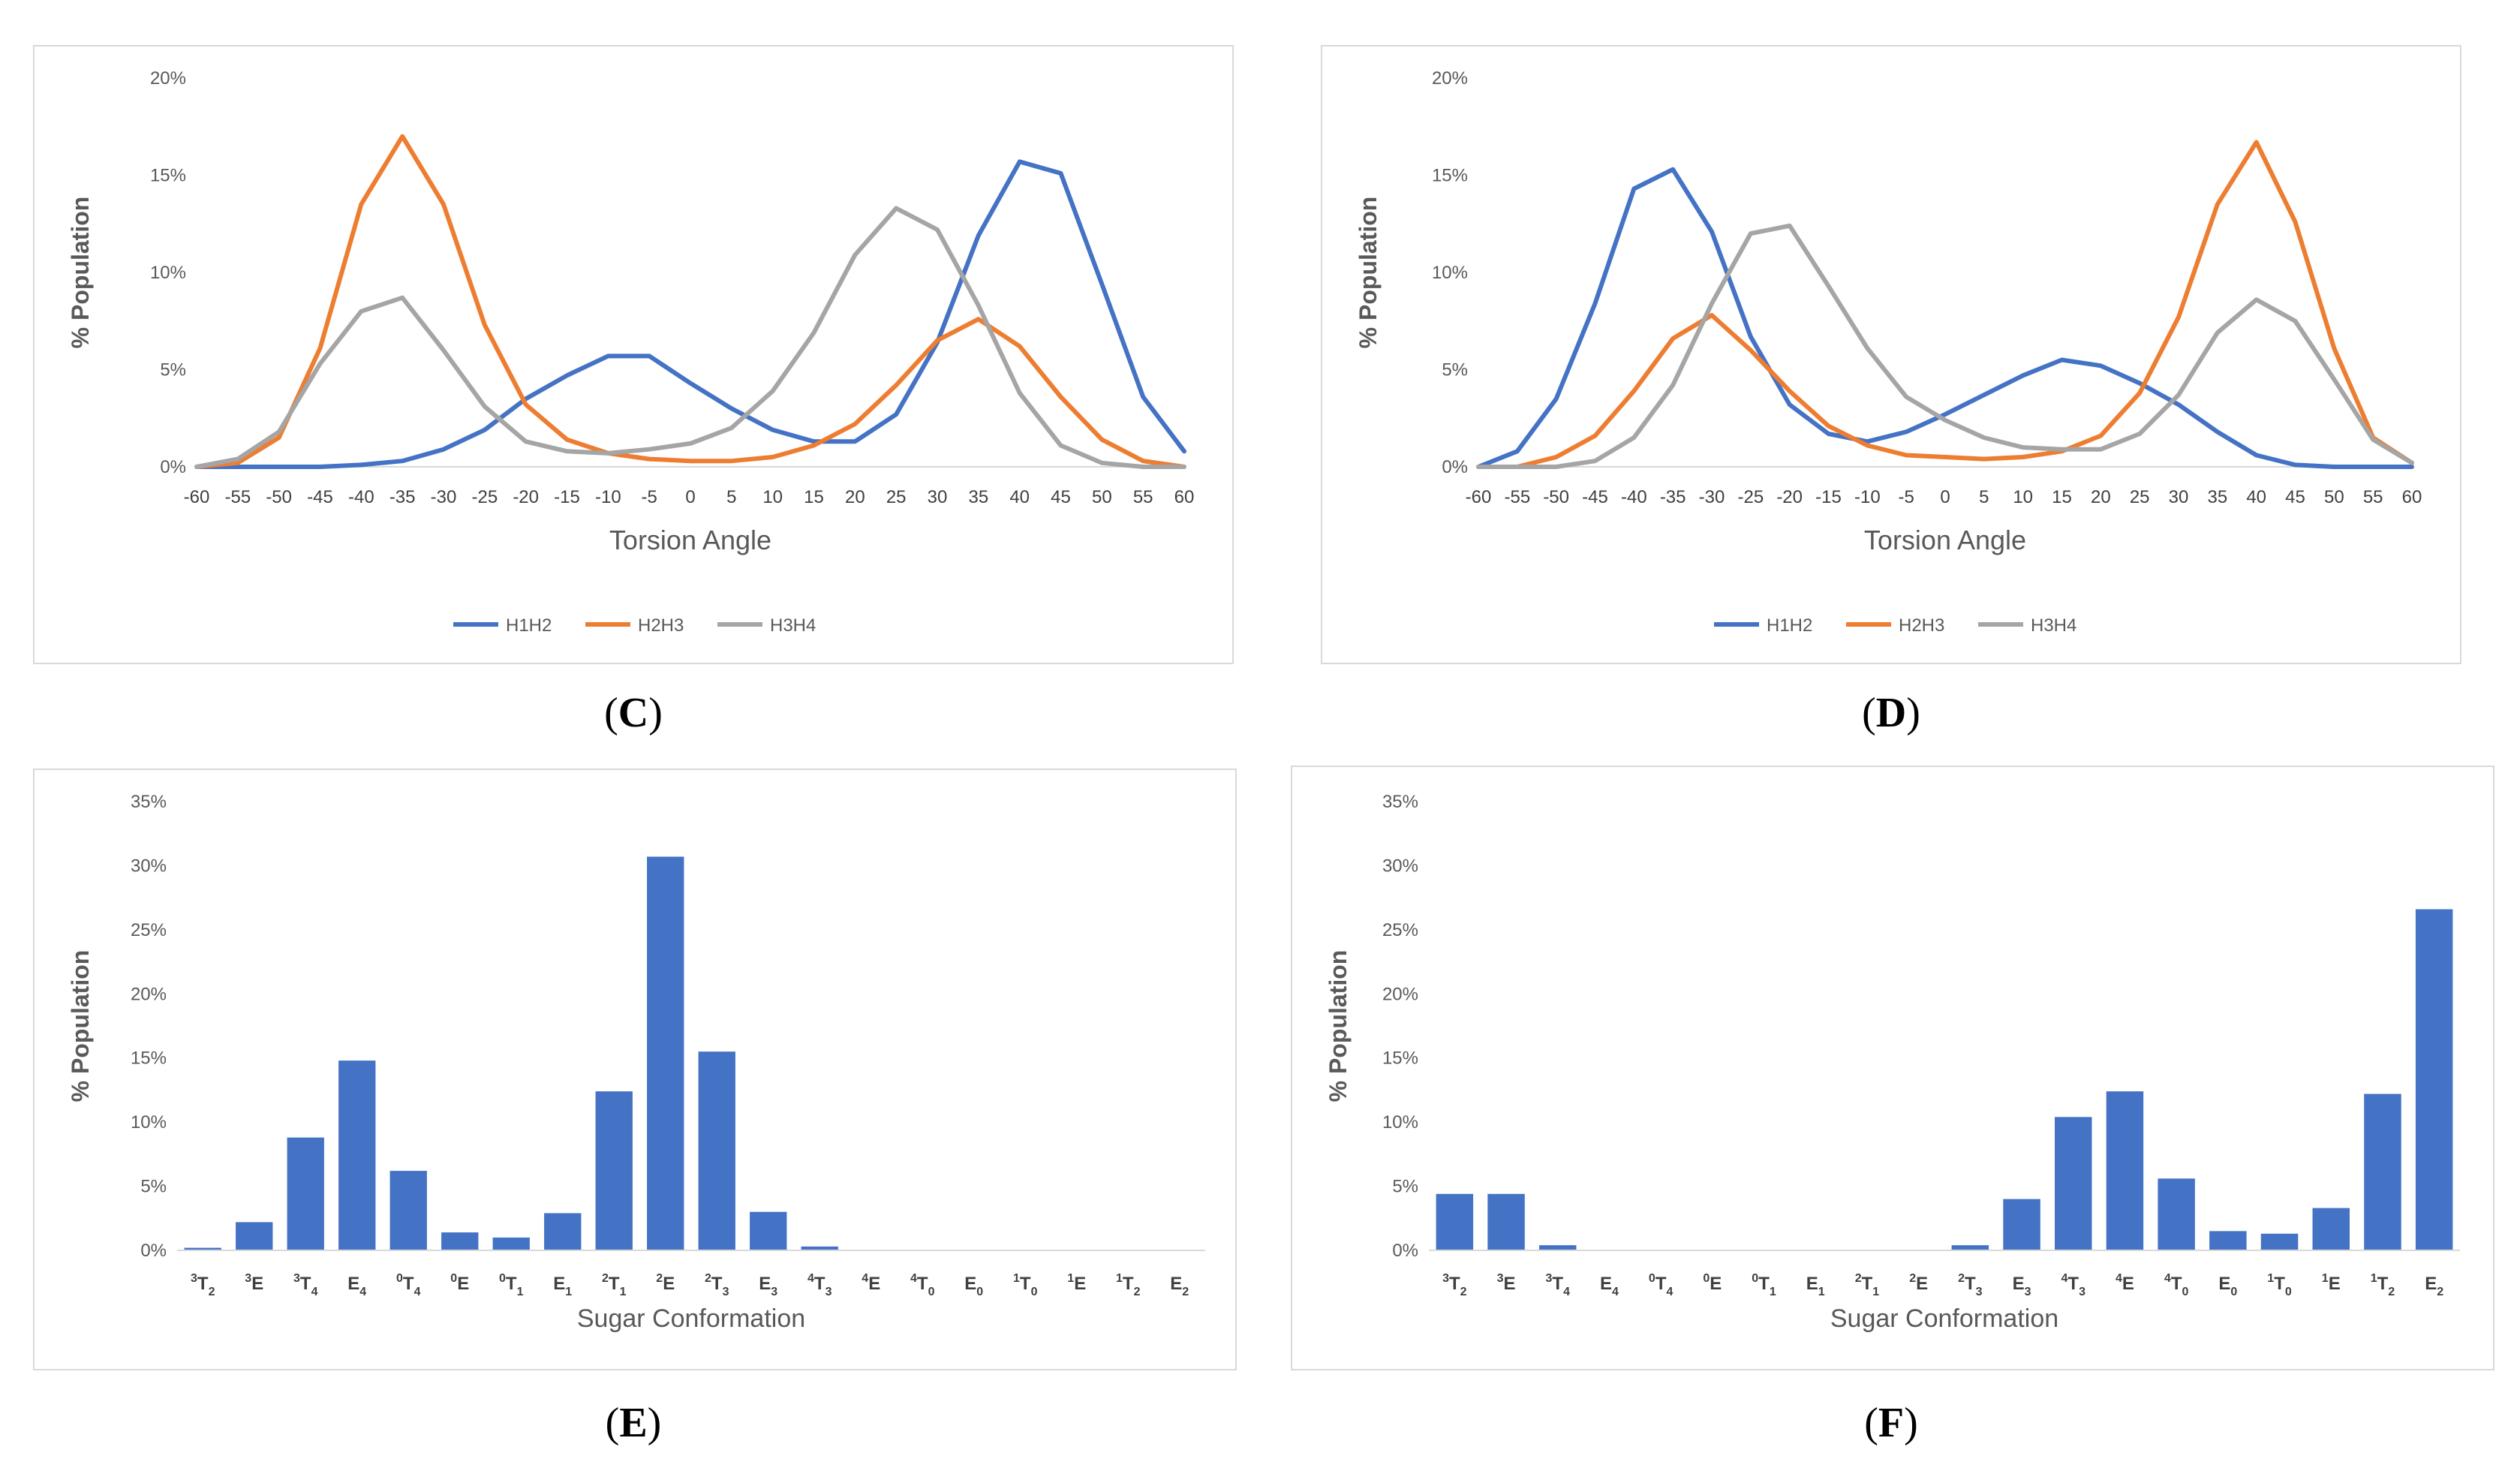  Describe the element at coordinates (2295, 497) in the screenshot. I see `x-tick-label: 45` at that location.